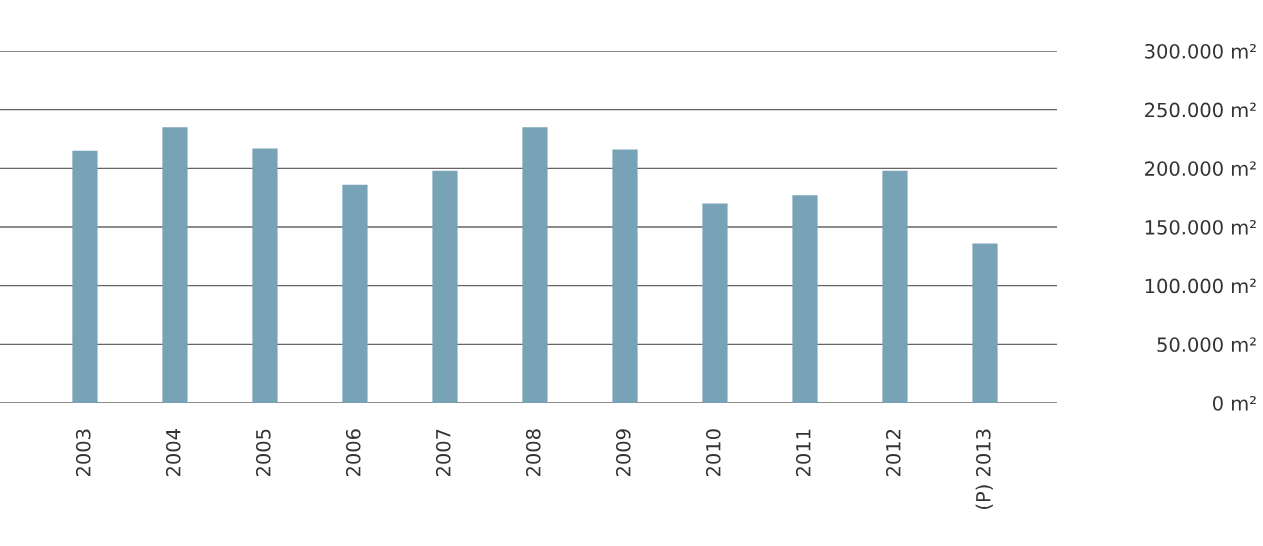 The height and width of the screenshot is (546, 1263). What do you see at coordinates (623, 453) in the screenshot?
I see `x-tick-label: 2009` at bounding box center [623, 453].